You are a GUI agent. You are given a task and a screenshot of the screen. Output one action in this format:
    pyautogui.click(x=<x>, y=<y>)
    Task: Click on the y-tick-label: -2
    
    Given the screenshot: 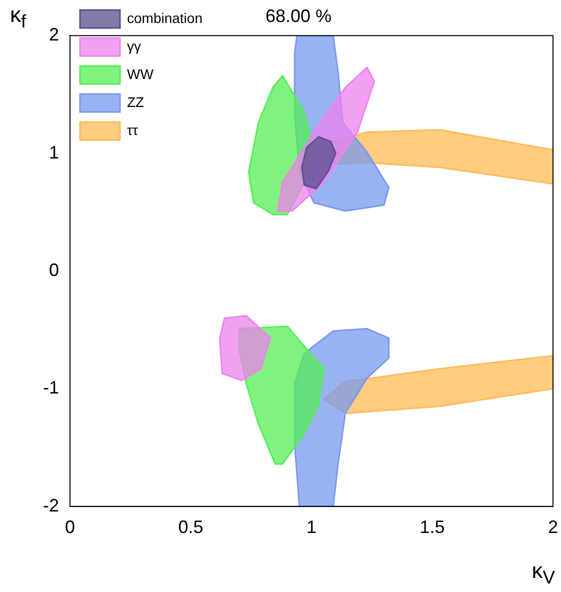 What is the action you would take?
    pyautogui.click(x=51, y=505)
    